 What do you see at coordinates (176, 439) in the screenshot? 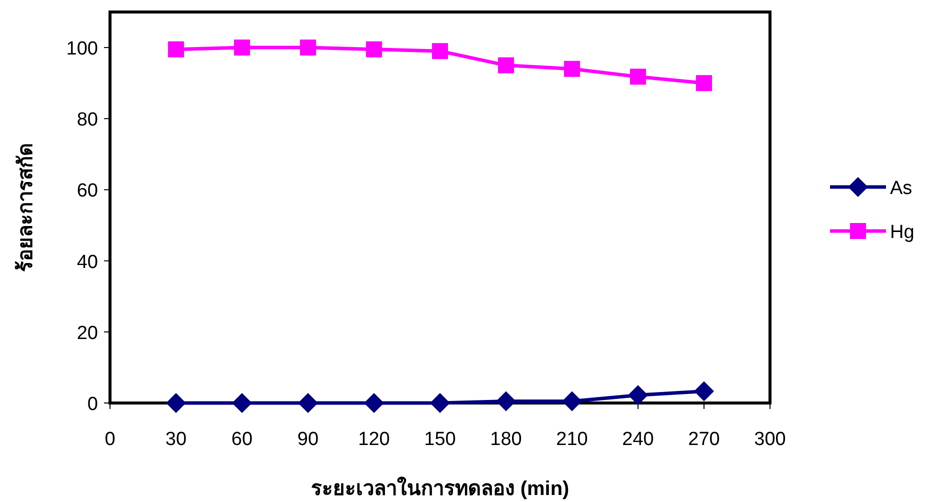
I see `x-tick-label: 30` at bounding box center [176, 439].